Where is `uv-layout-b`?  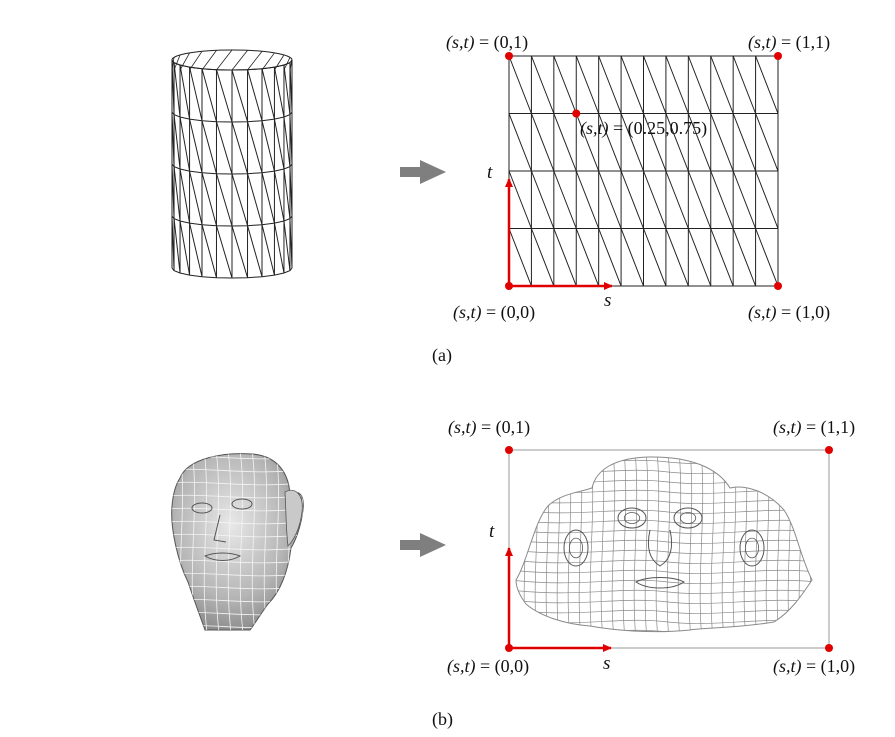
uv-layout-b is located at coordinates (670, 549).